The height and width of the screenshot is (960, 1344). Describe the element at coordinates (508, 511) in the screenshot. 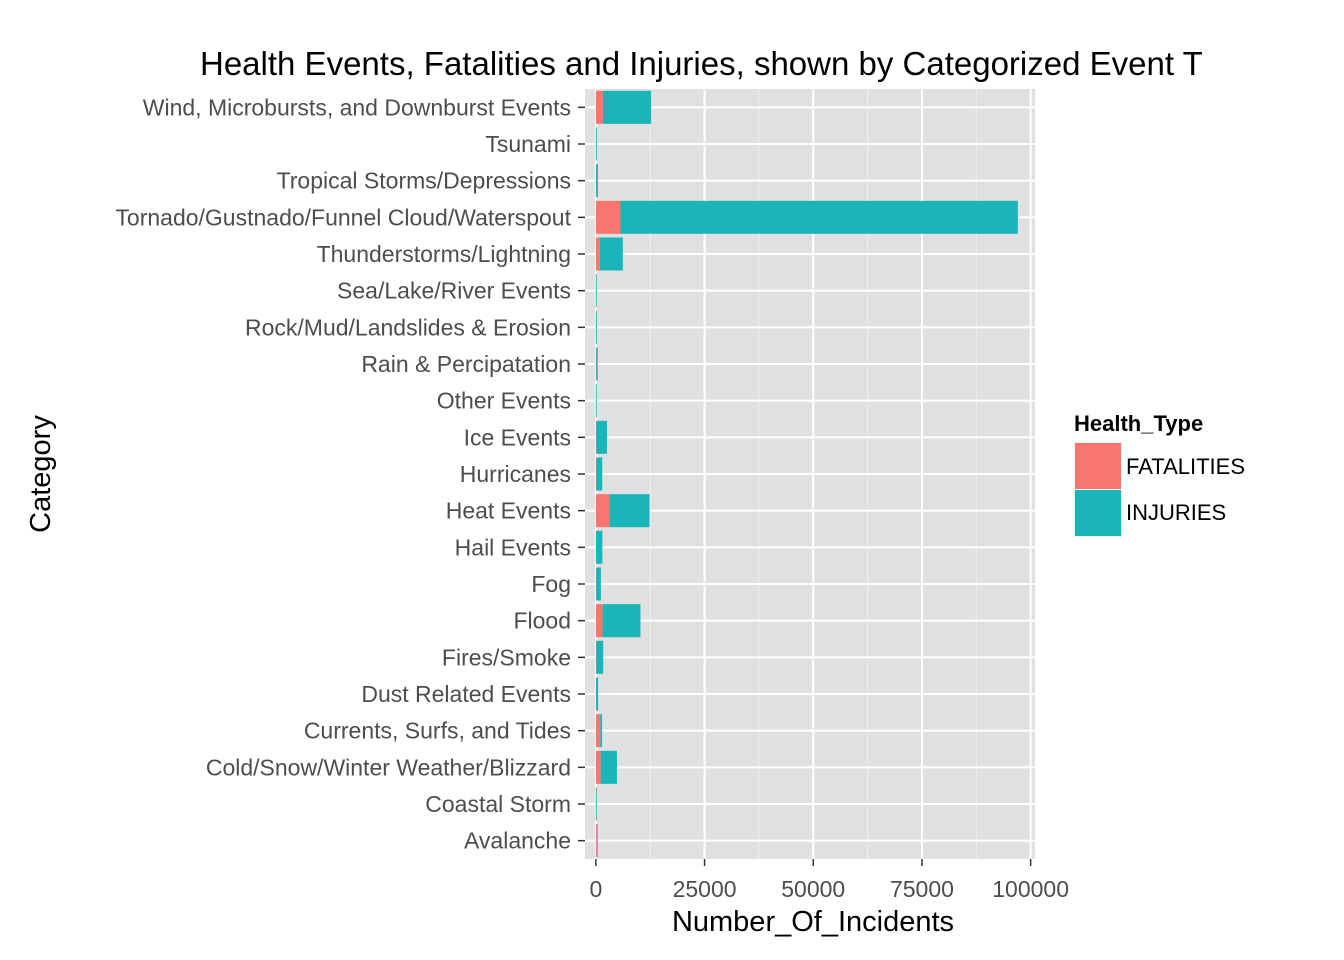

I see `y-tick-label: Heat Events` at that location.